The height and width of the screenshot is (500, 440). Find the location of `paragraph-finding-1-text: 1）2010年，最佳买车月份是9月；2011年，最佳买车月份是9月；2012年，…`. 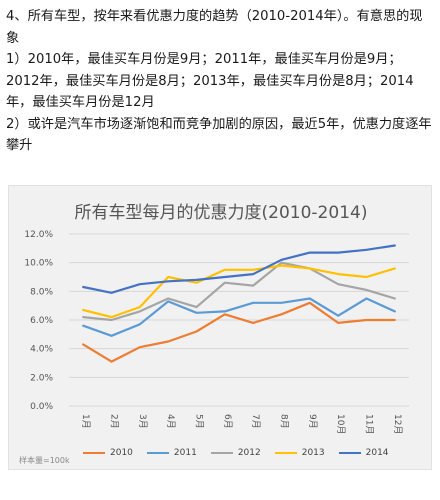

paragraph-finding-1-text: 1）2010年，最佳买车月份是9月；2011年，最佳买车月份是9月；2012年，… is located at coordinates (210, 81).